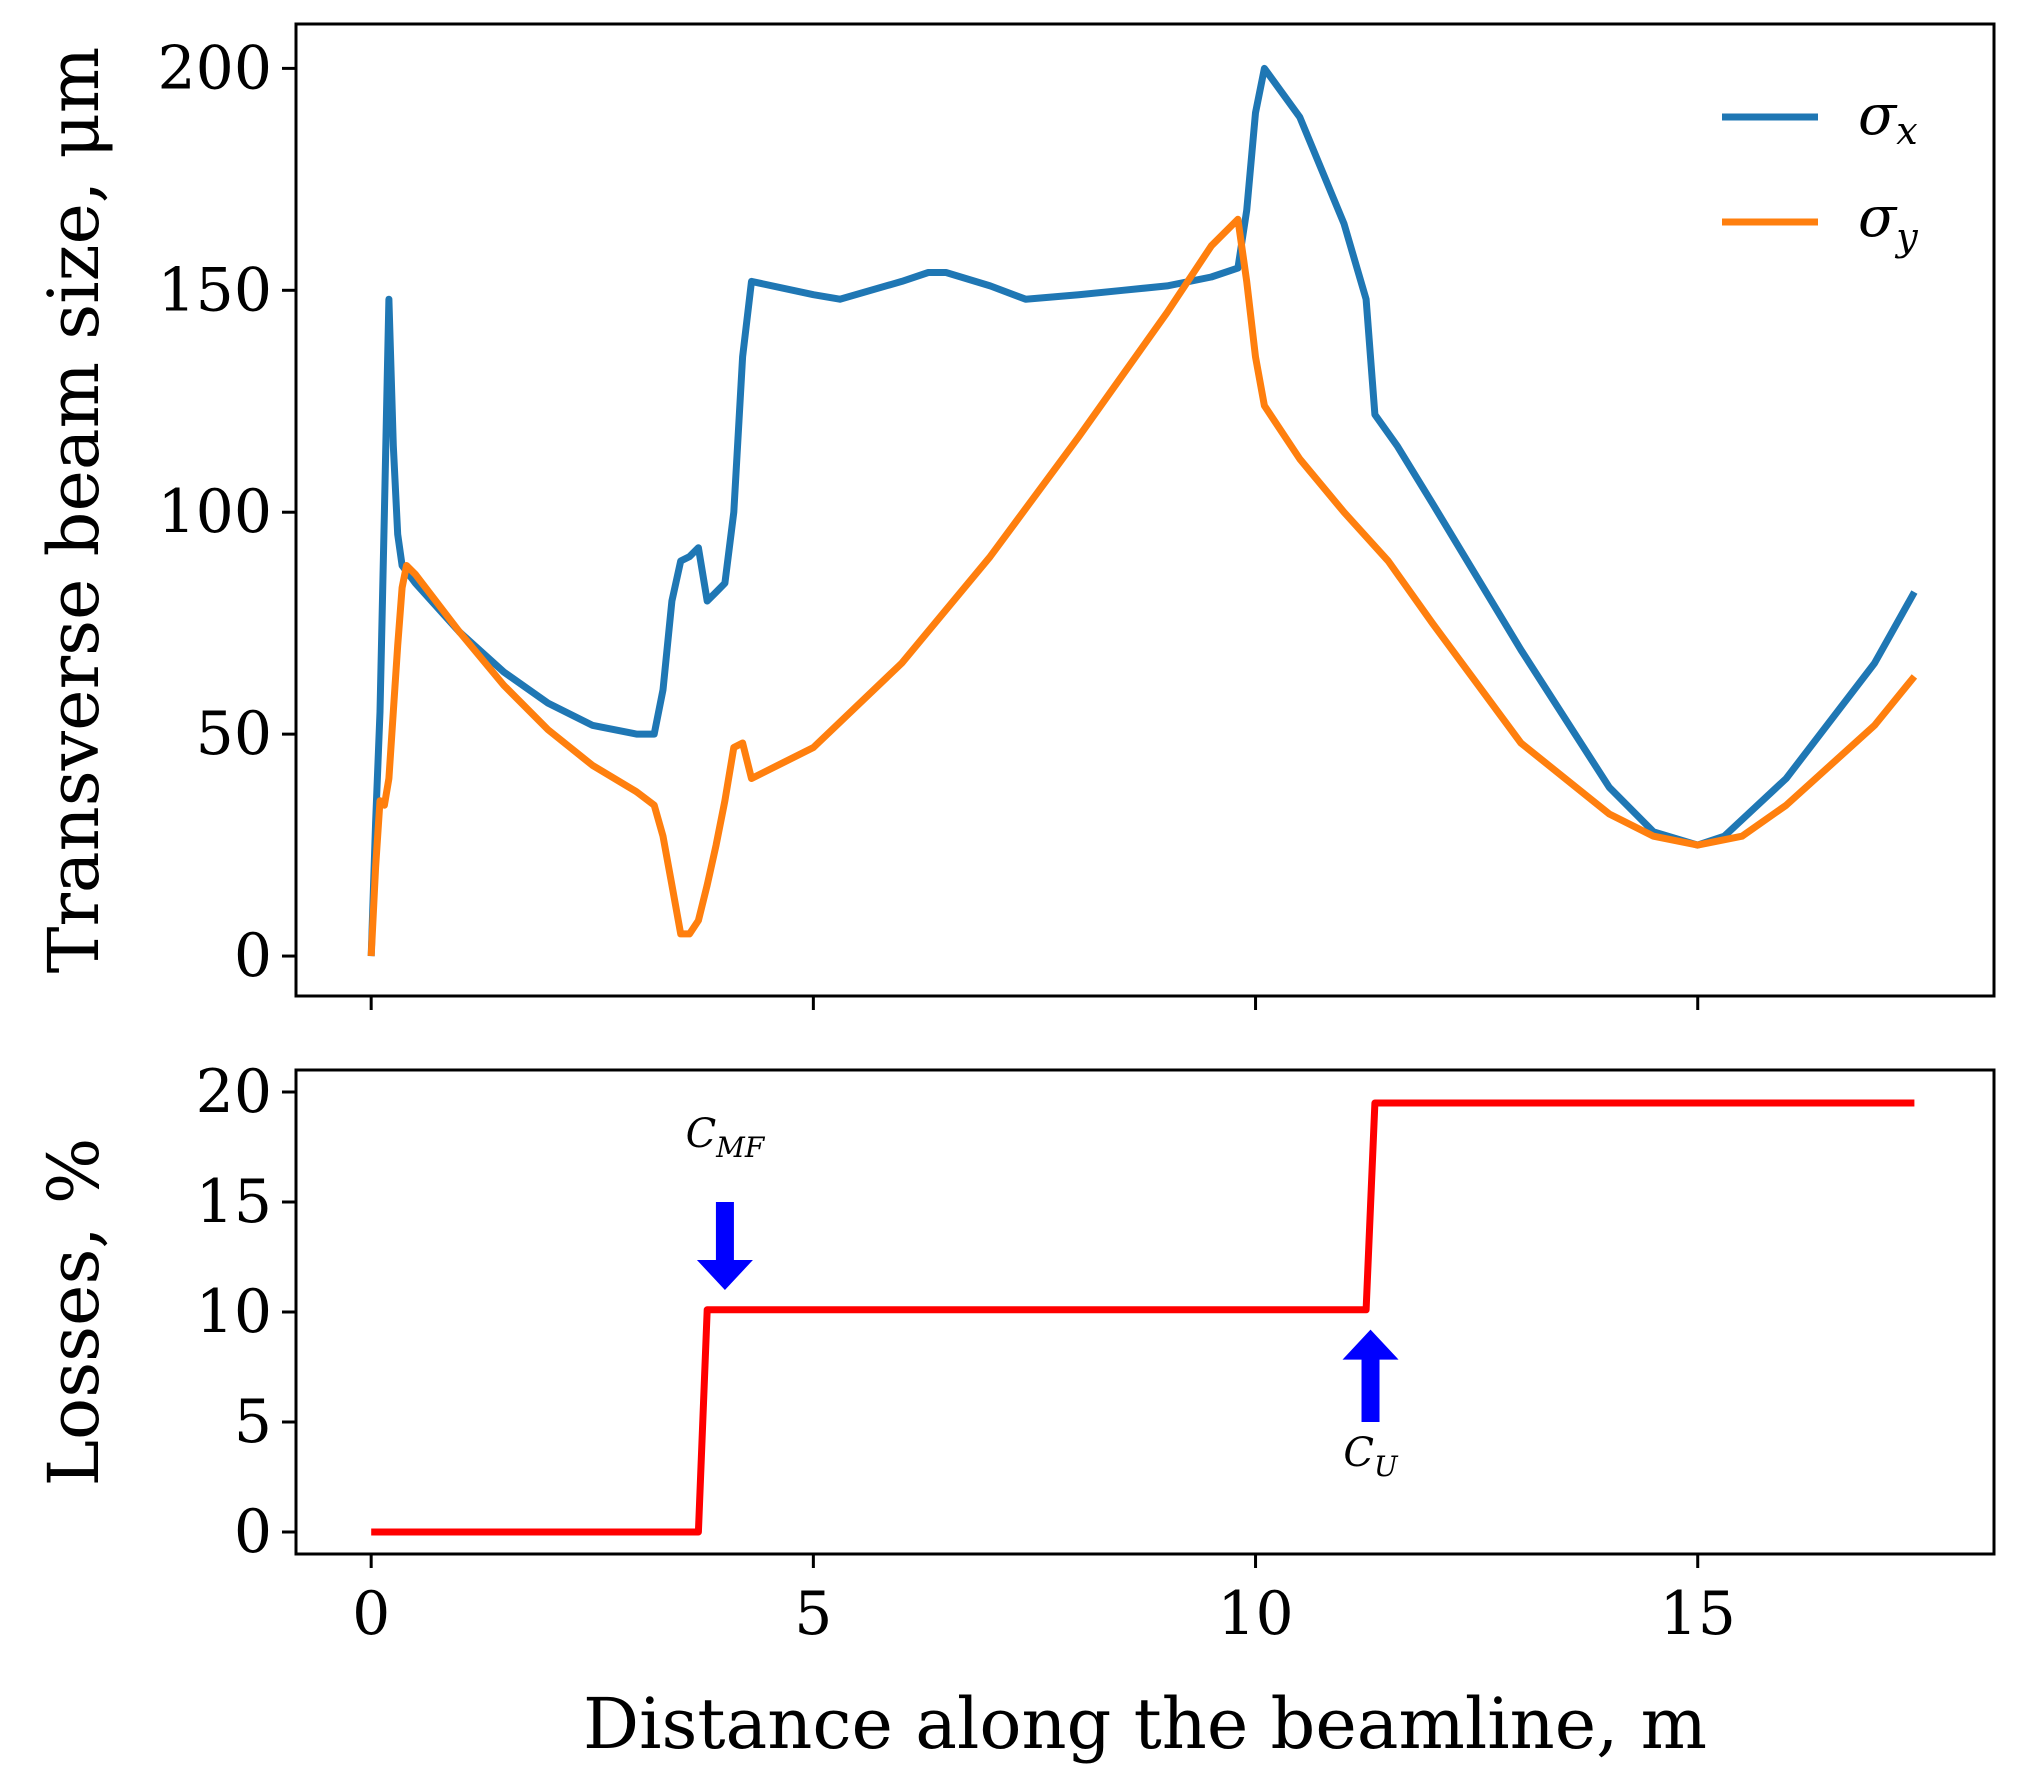 Image resolution: width=2017 pixels, height=1782 pixels. What do you see at coordinates (1370, 1375) in the screenshot?
I see `annotation-arrow-u` at bounding box center [1370, 1375].